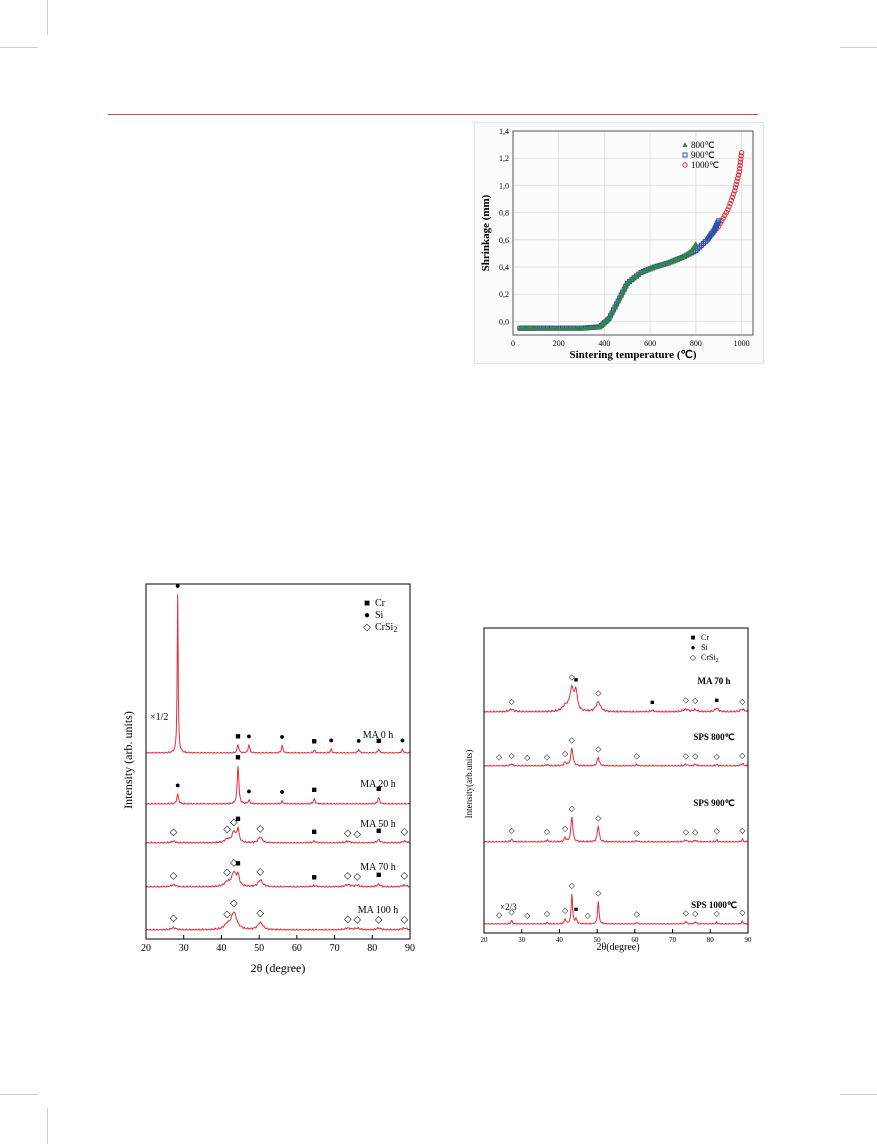 The height and width of the screenshot is (1144, 877). What do you see at coordinates (504, 240) in the screenshot?
I see `y-tick-label: 0,6` at bounding box center [504, 240].